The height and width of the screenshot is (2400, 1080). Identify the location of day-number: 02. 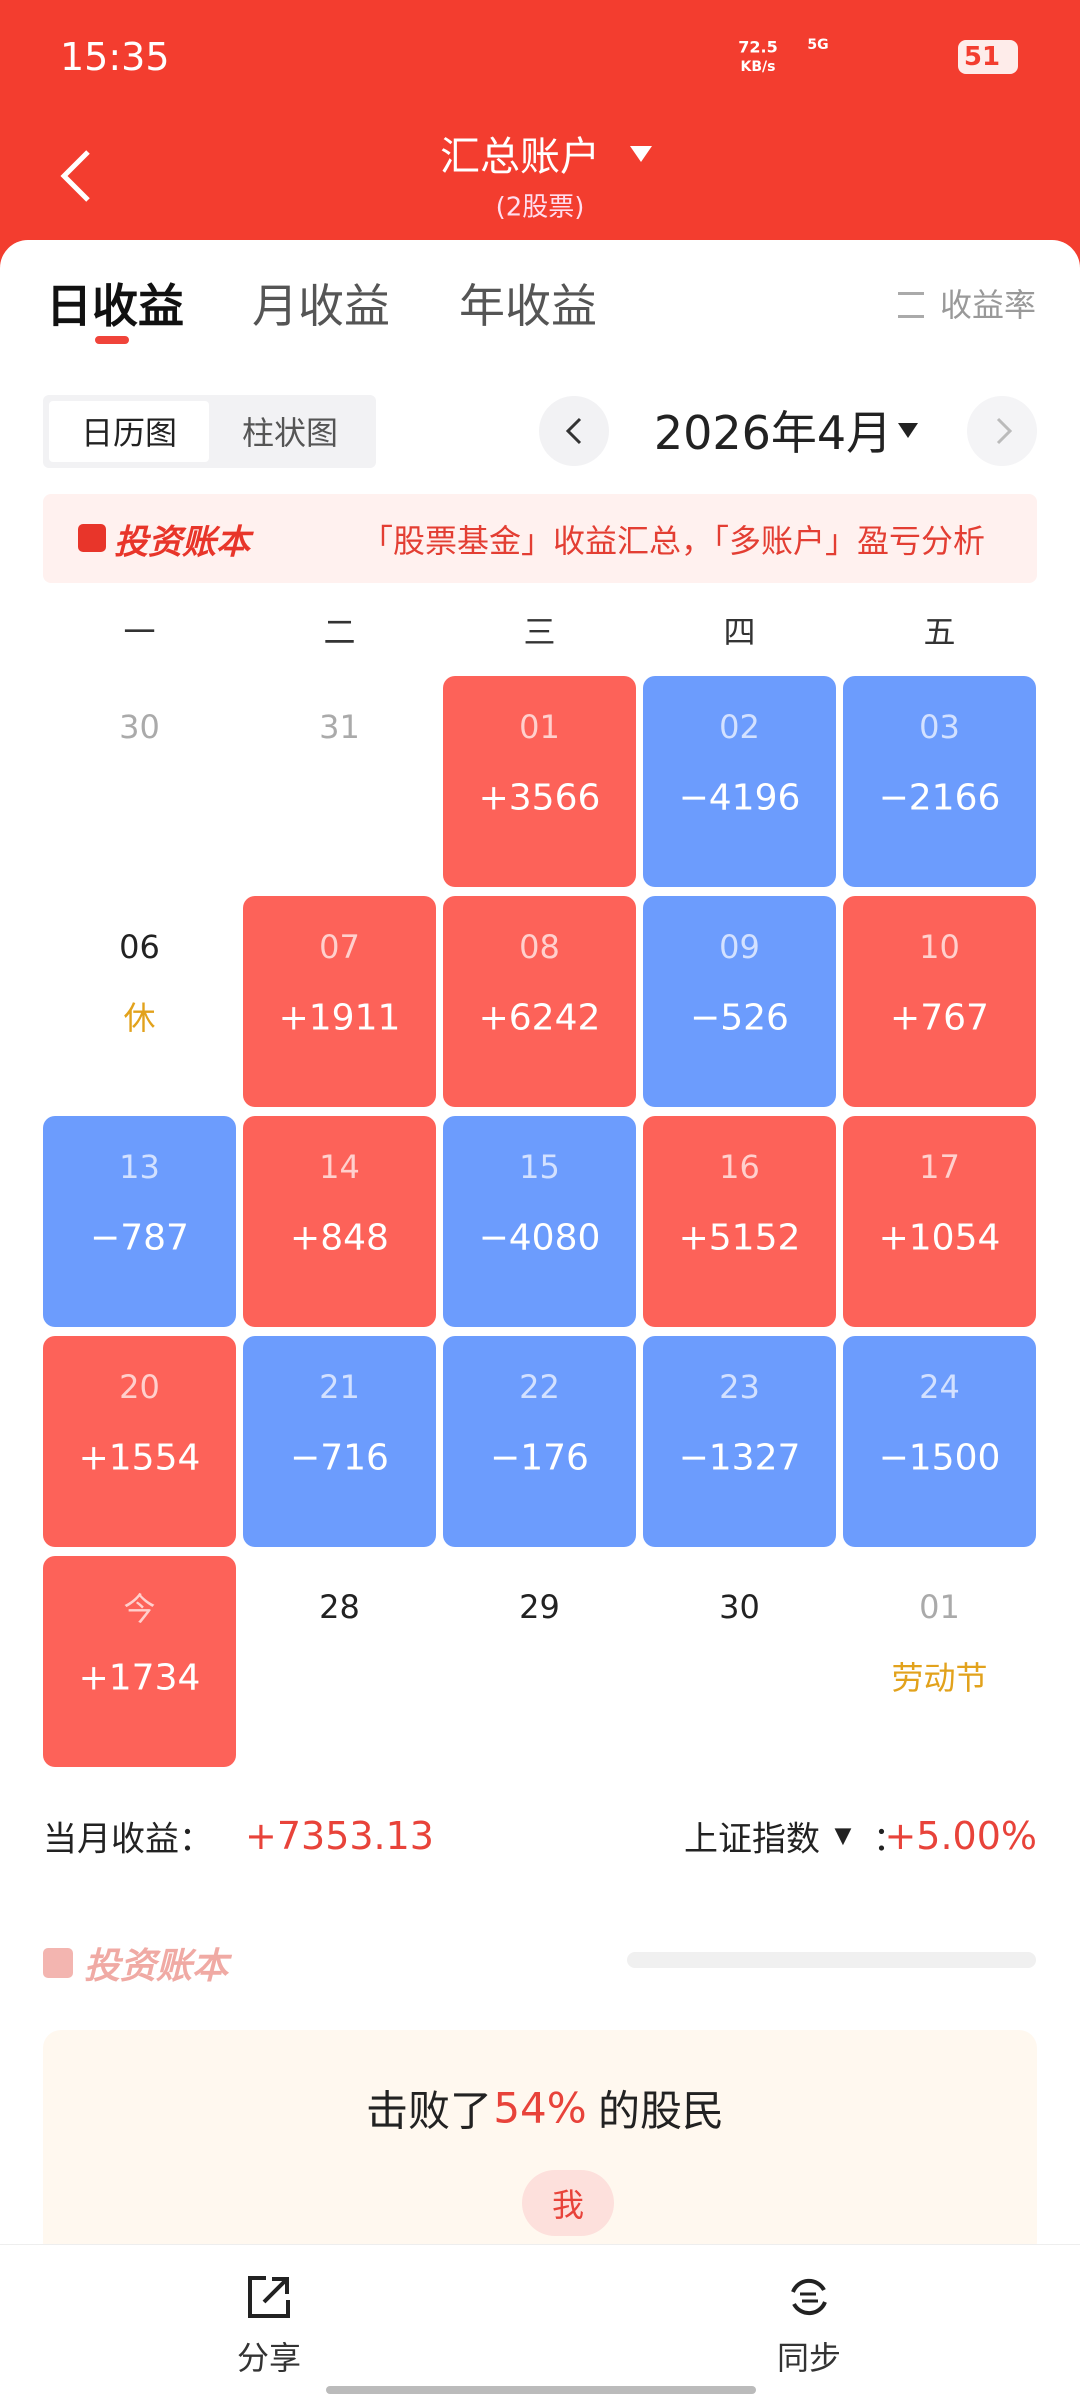
(739, 727).